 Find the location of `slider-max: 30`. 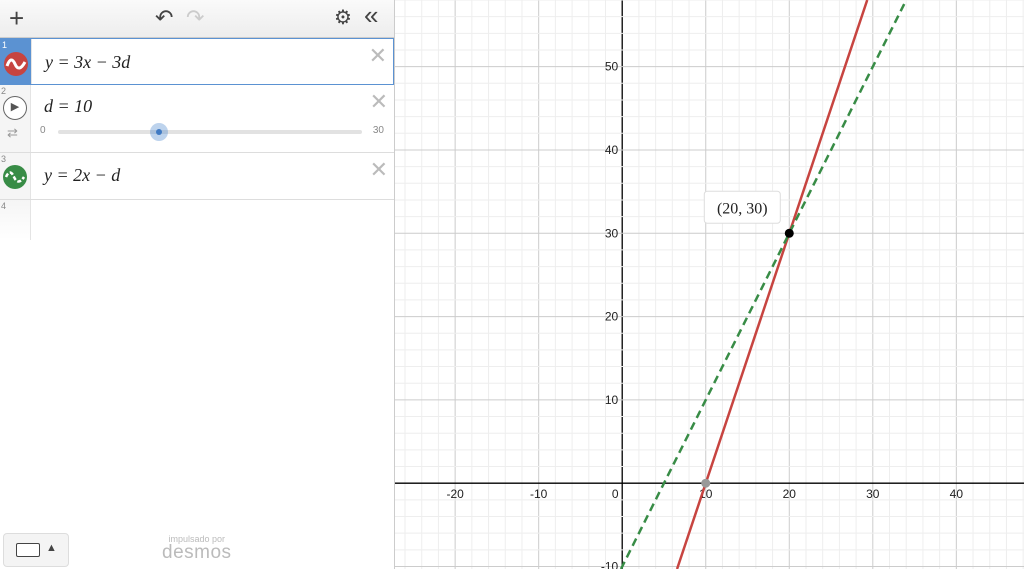

slider-max: 30 is located at coordinates (378, 130).